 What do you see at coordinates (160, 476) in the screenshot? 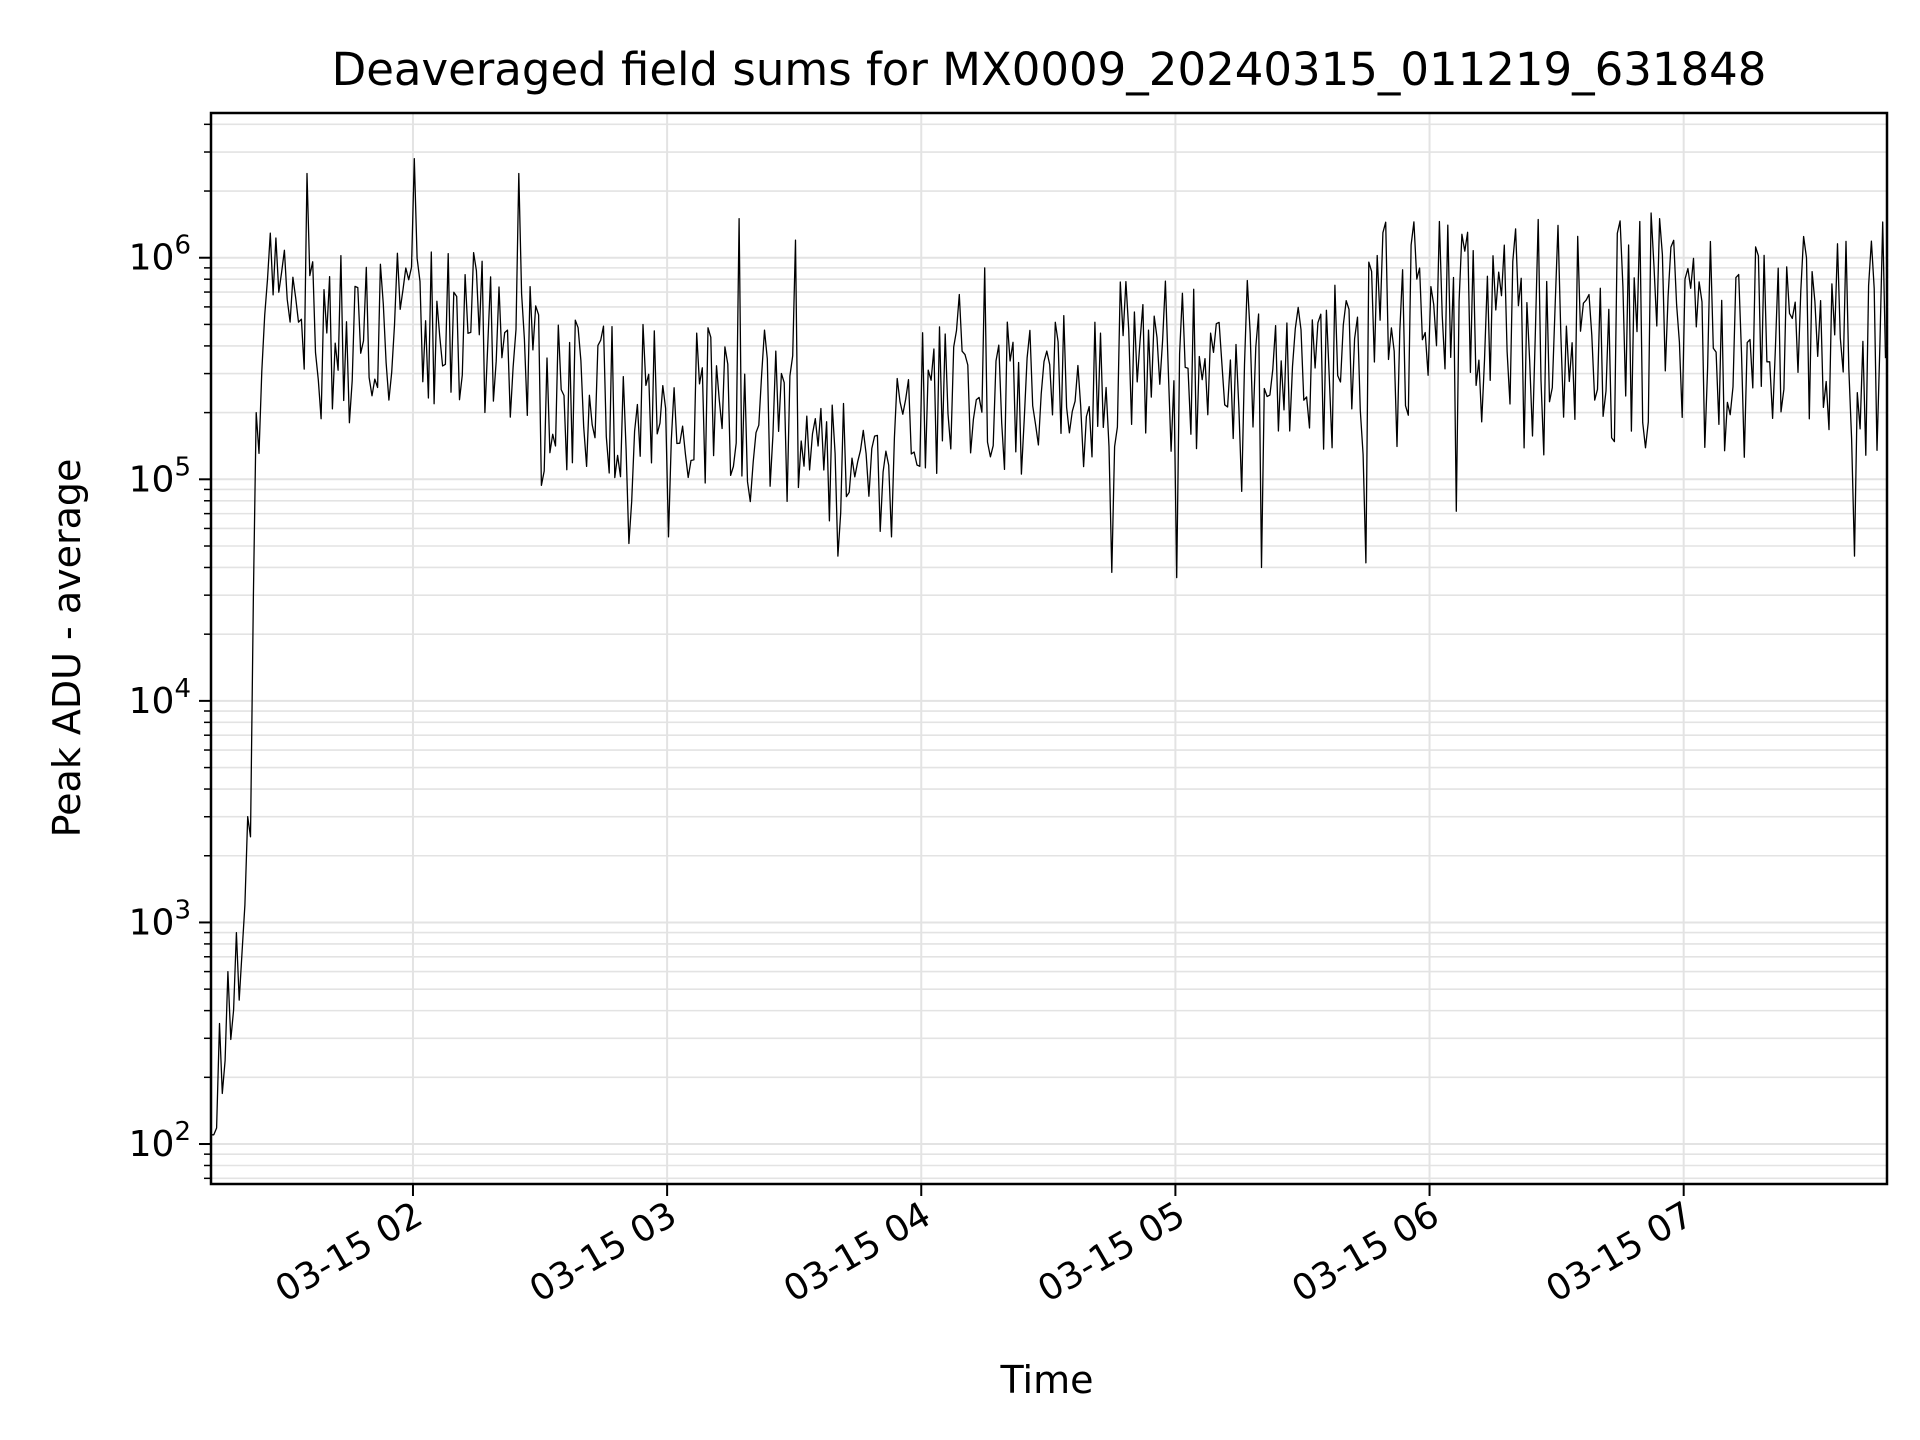
I see `y-tick-label: 10⁵` at bounding box center [160, 476].